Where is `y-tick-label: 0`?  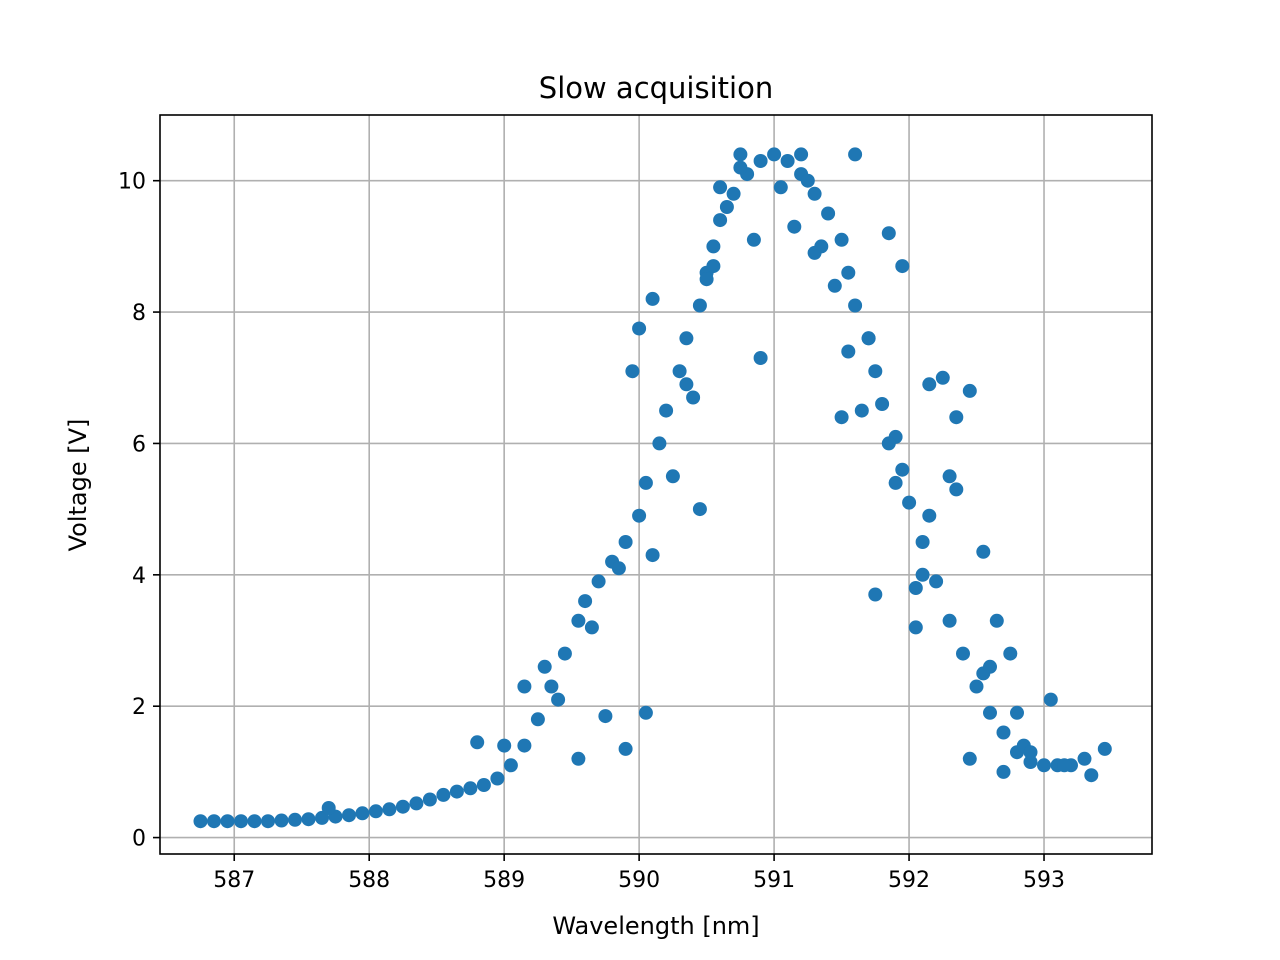 y-tick-label: 0 is located at coordinates (139, 839).